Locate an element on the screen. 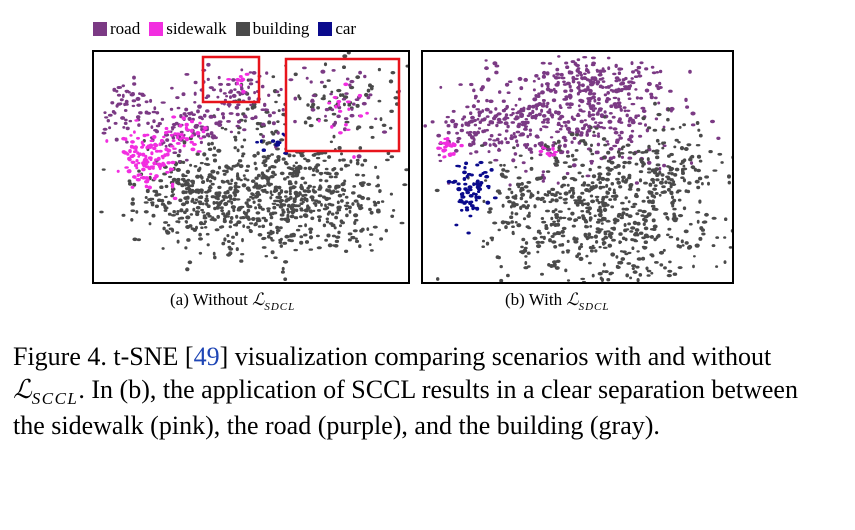 The image size is (855, 530). citation-link: 49 is located at coordinates (206, 356).